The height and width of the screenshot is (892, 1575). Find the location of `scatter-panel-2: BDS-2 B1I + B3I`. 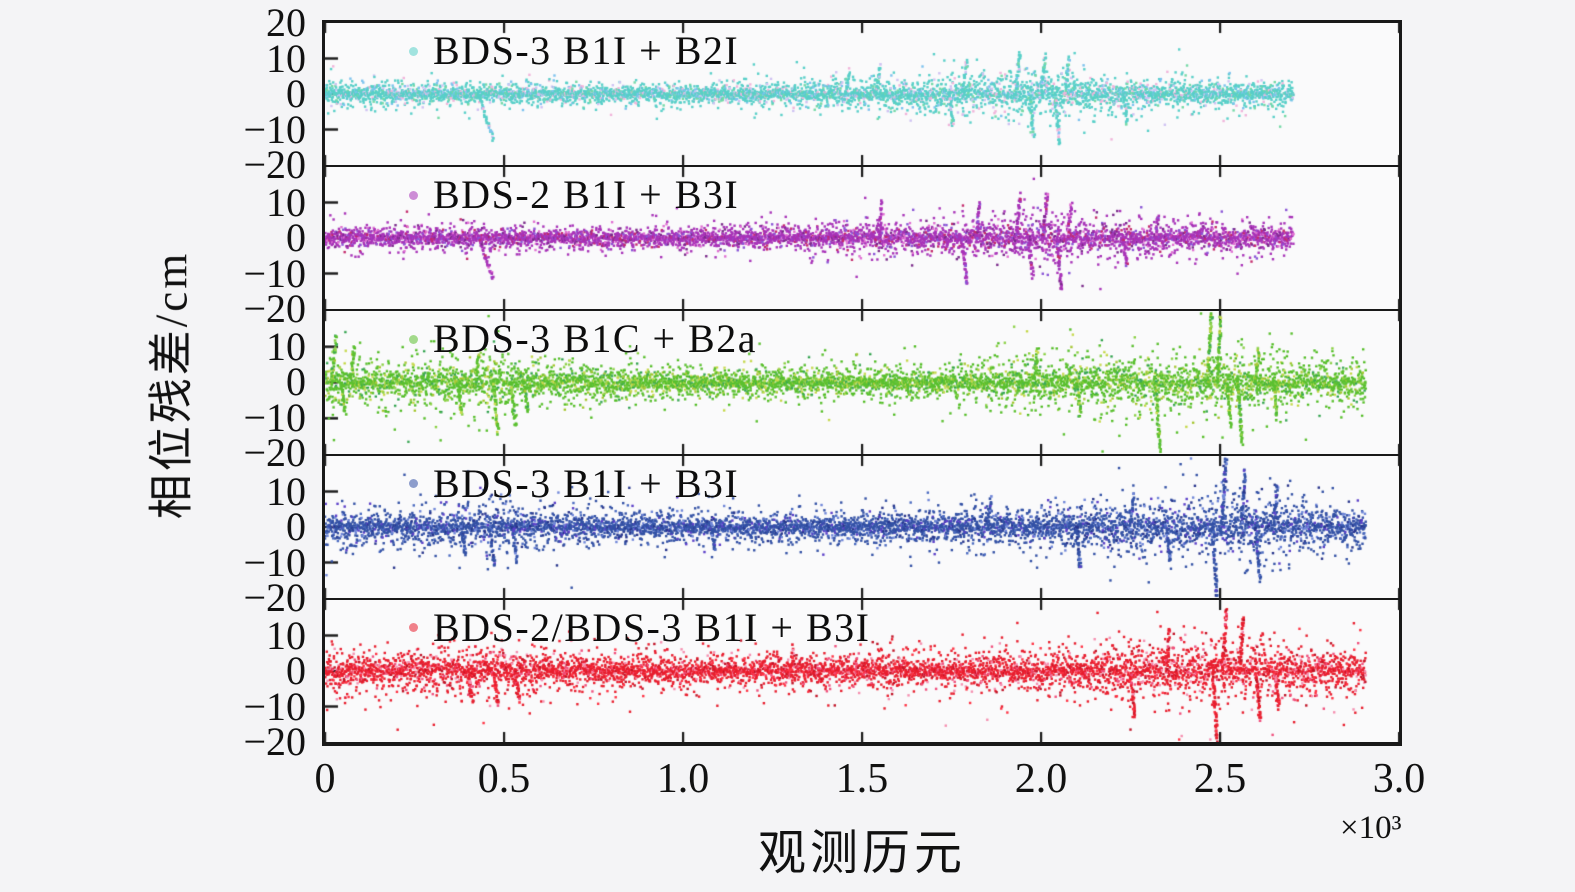

scatter-panel-2: BDS-2 B1I + B3I is located at coordinates (862, 239).